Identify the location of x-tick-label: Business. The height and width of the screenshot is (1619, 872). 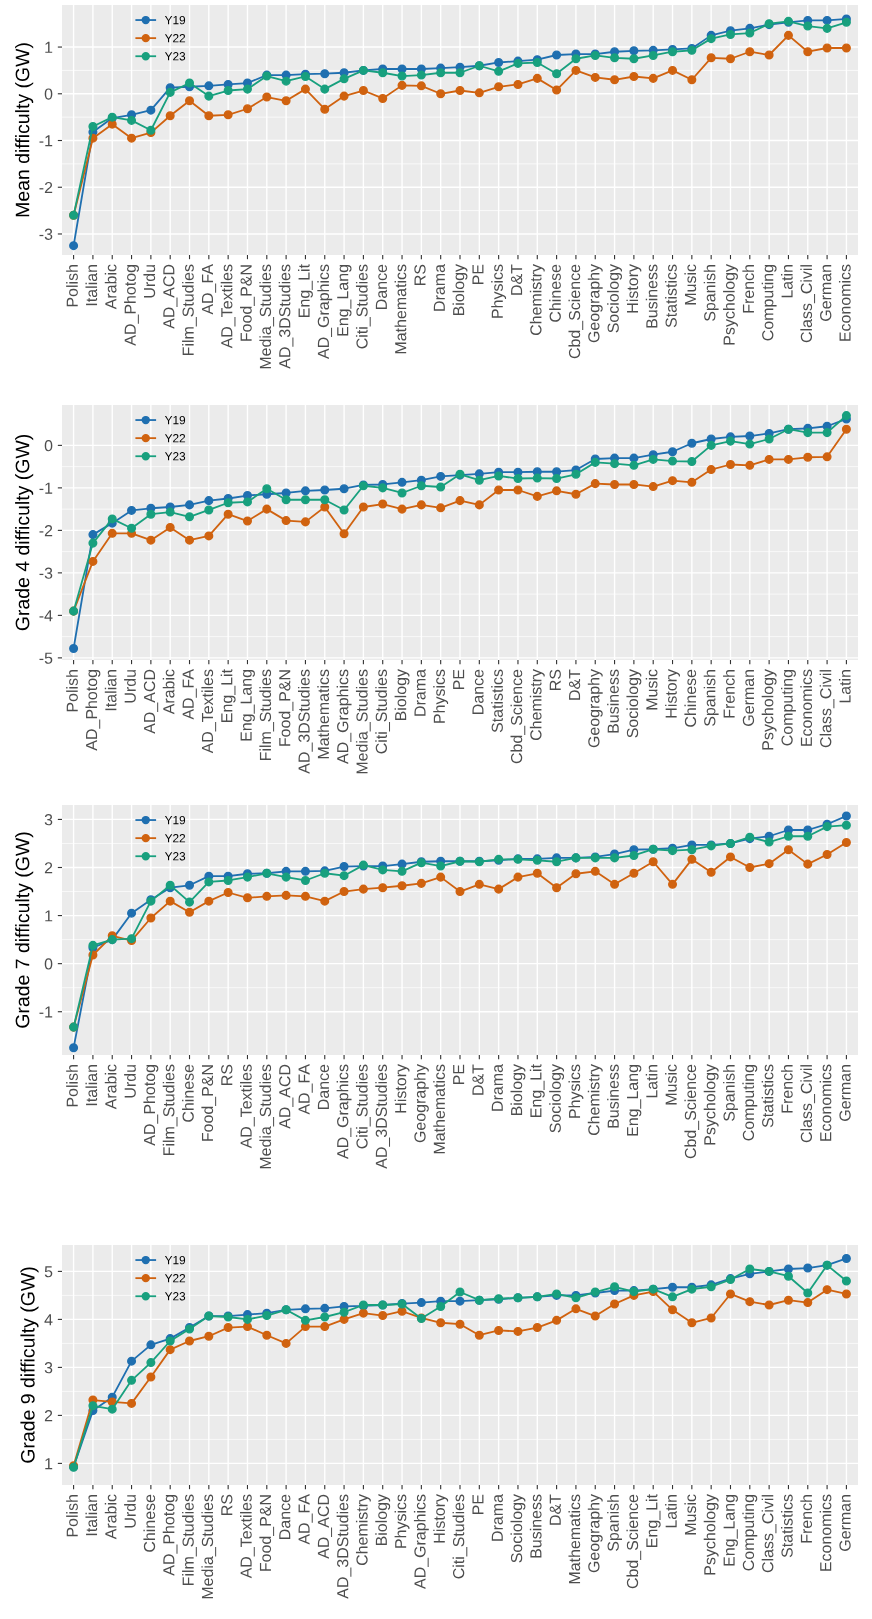
(613, 1096).